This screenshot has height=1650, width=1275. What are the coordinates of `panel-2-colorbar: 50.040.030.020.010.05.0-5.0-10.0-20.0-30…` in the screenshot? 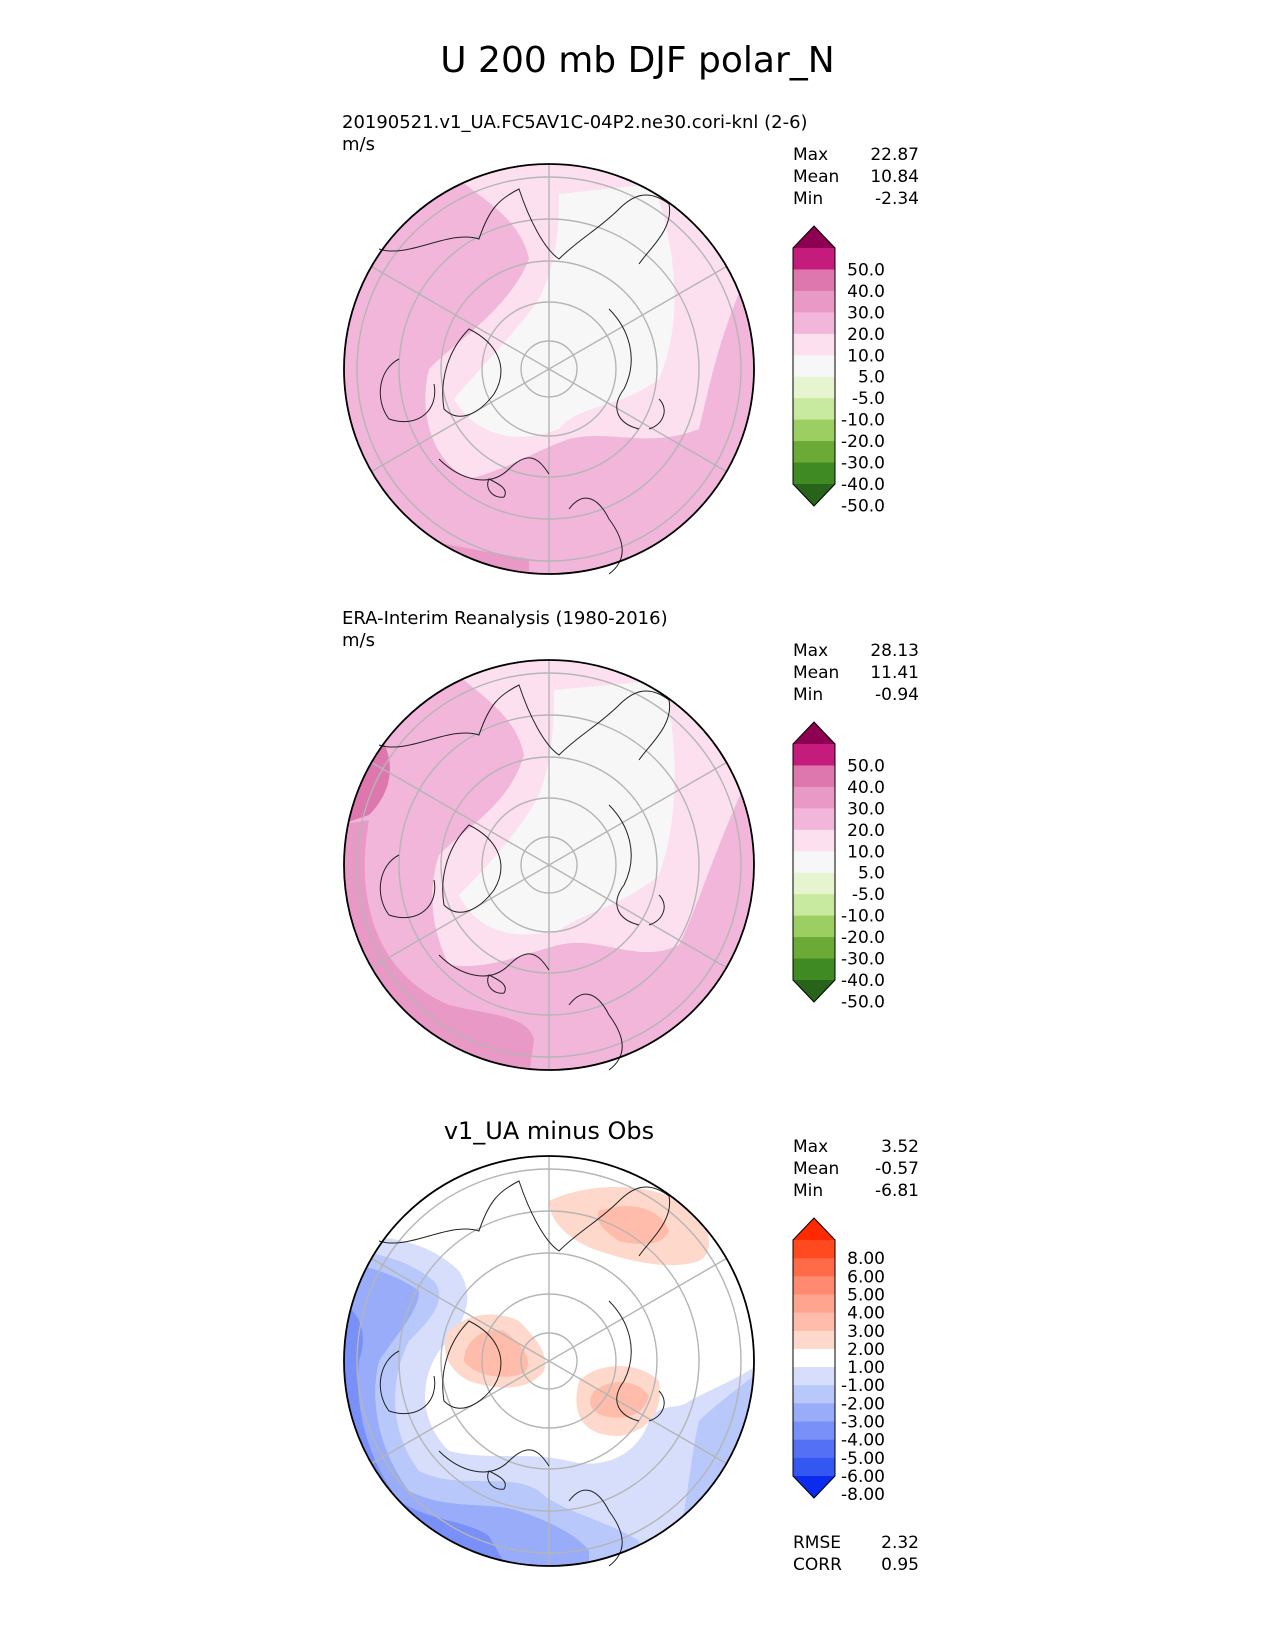 It's located at (838, 866).